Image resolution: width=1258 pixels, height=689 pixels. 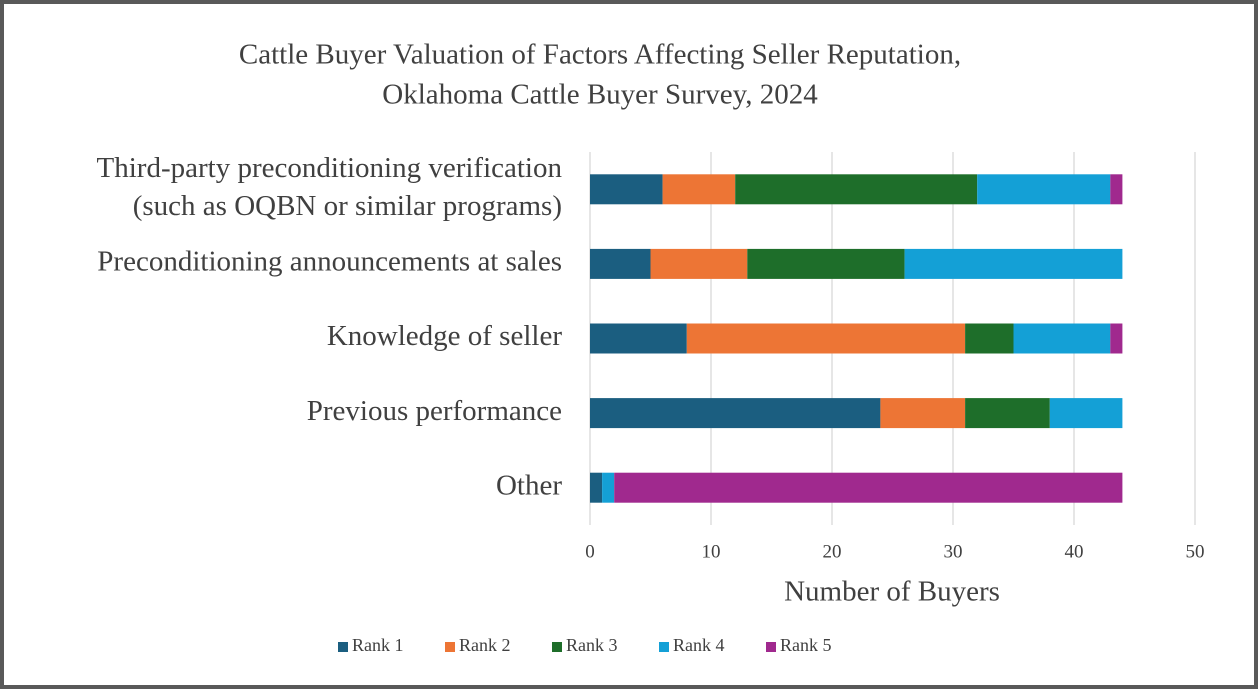 I want to click on legend-label: Rank 5, so click(x=806, y=645).